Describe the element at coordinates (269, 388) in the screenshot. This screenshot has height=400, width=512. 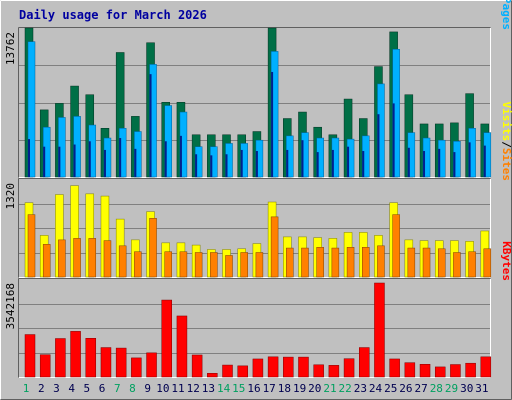
I see `tick-label-day-17: 17` at that location.